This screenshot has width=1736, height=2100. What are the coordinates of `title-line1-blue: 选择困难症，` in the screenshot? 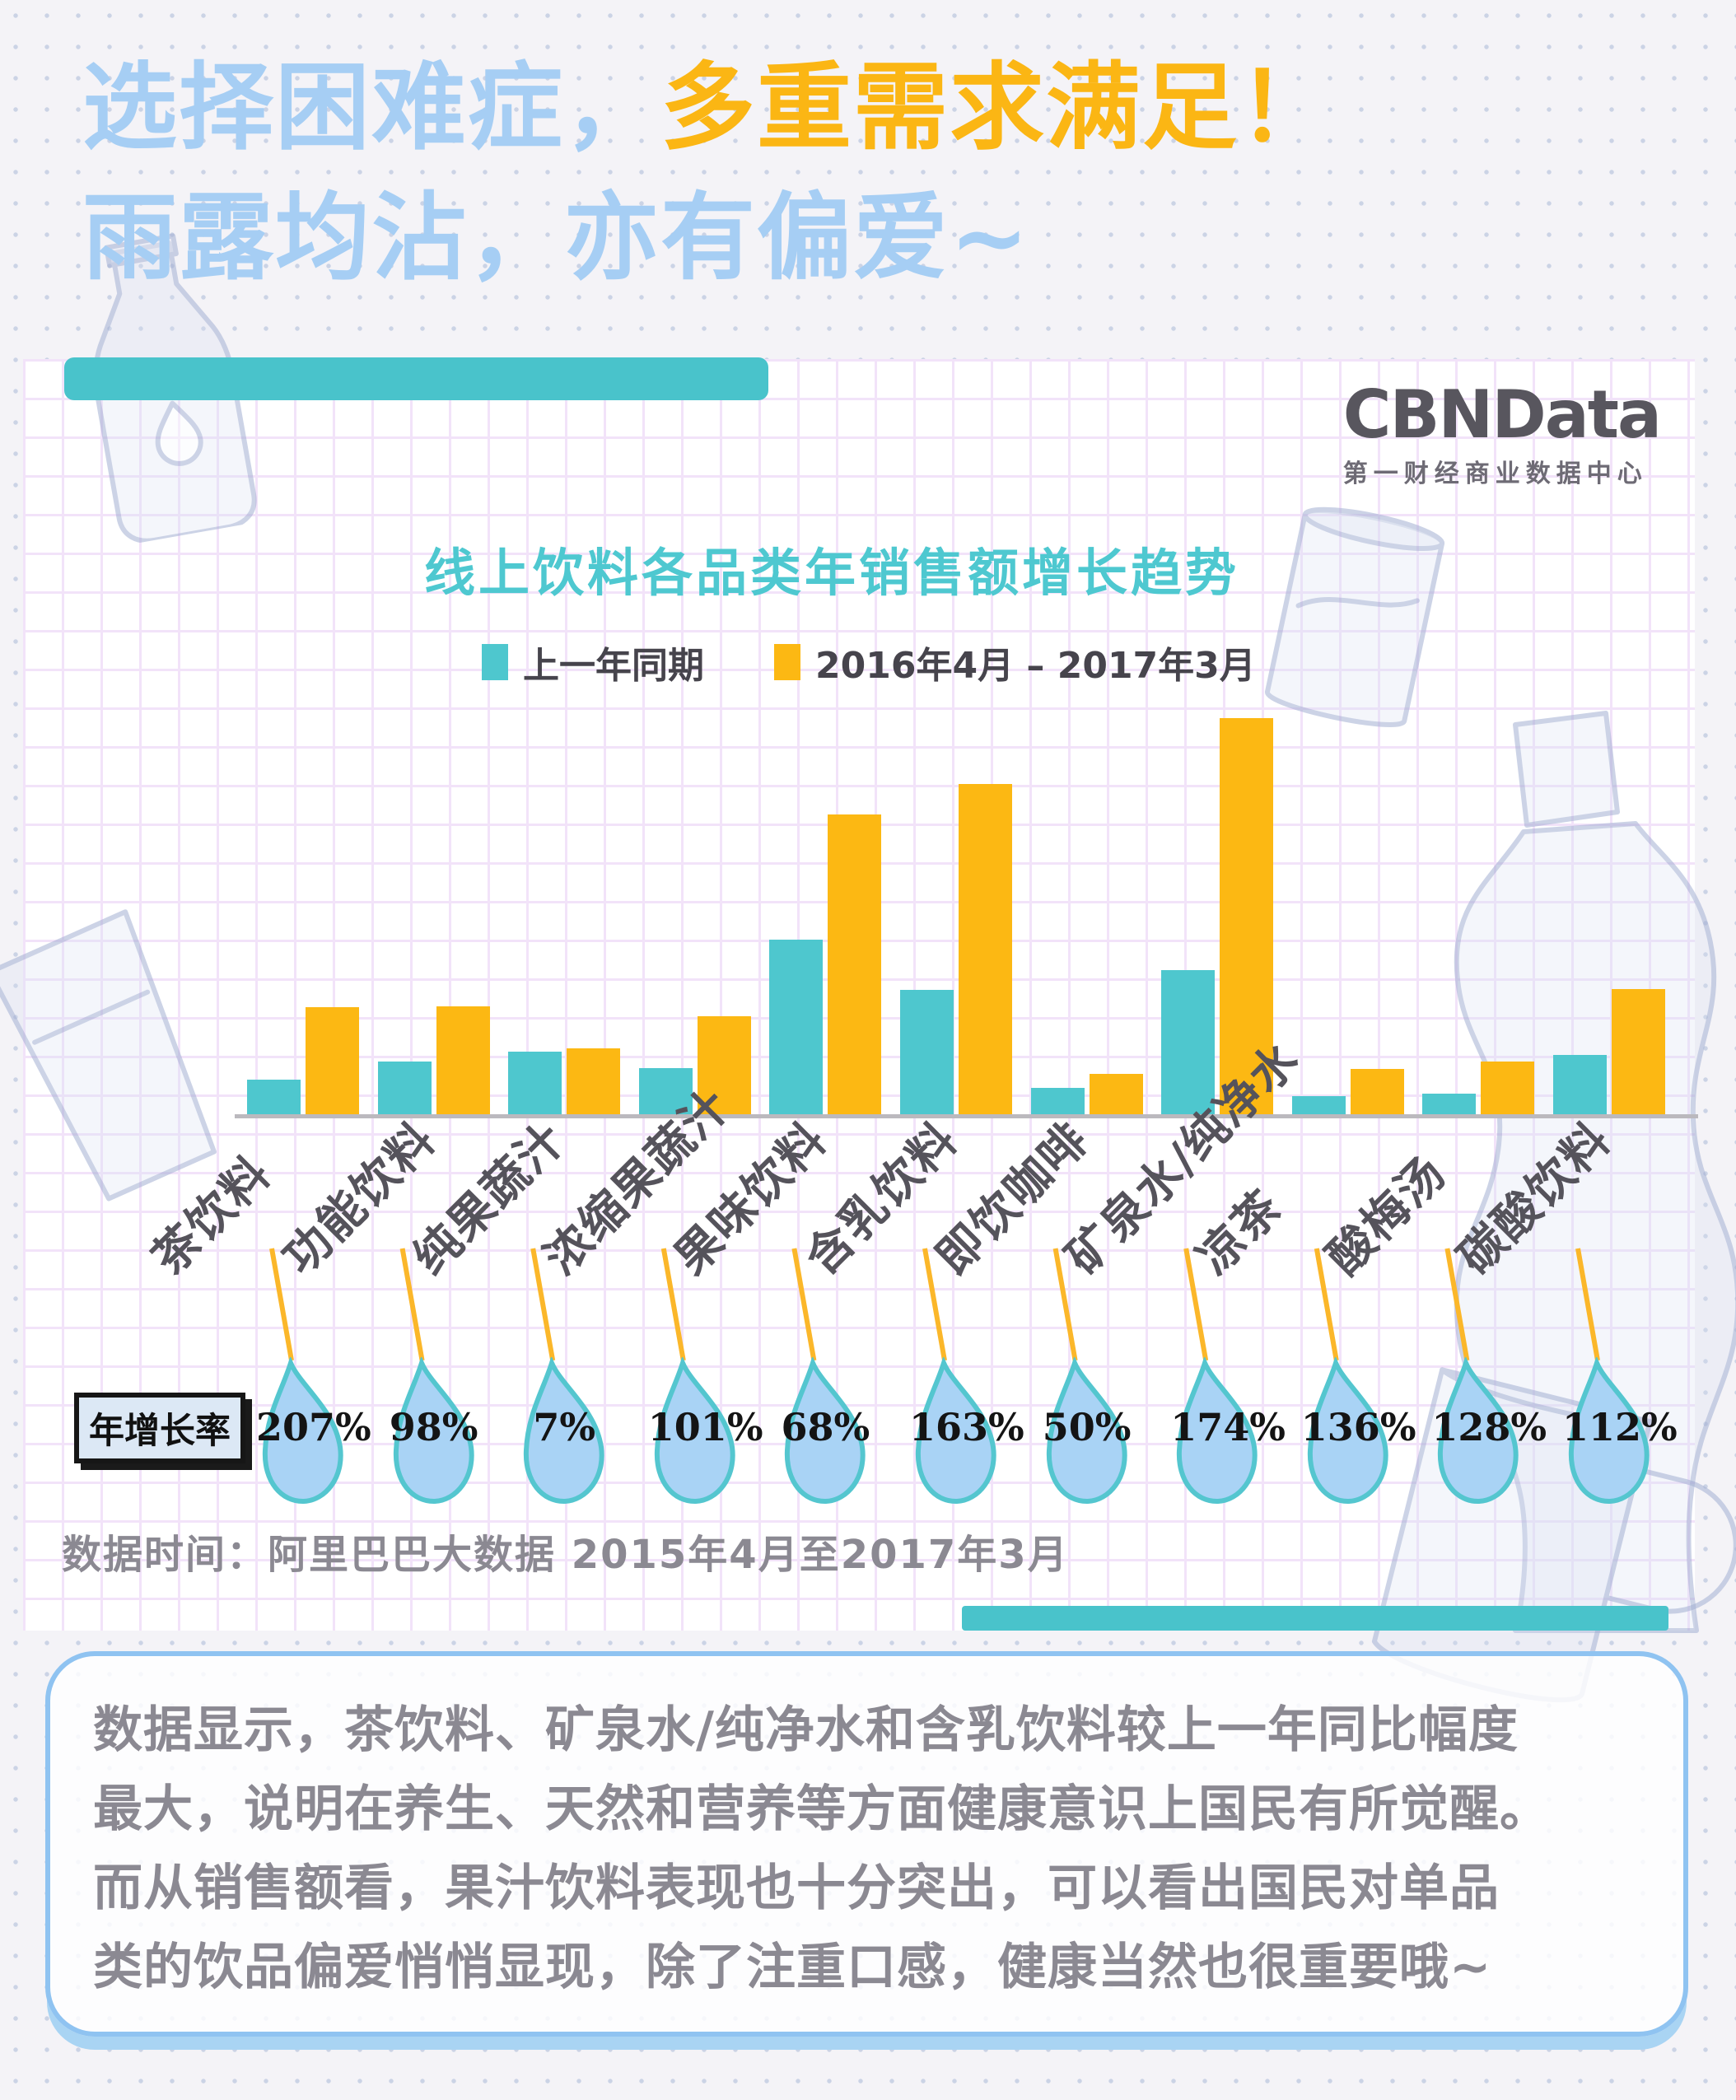 It's located at (371, 108).